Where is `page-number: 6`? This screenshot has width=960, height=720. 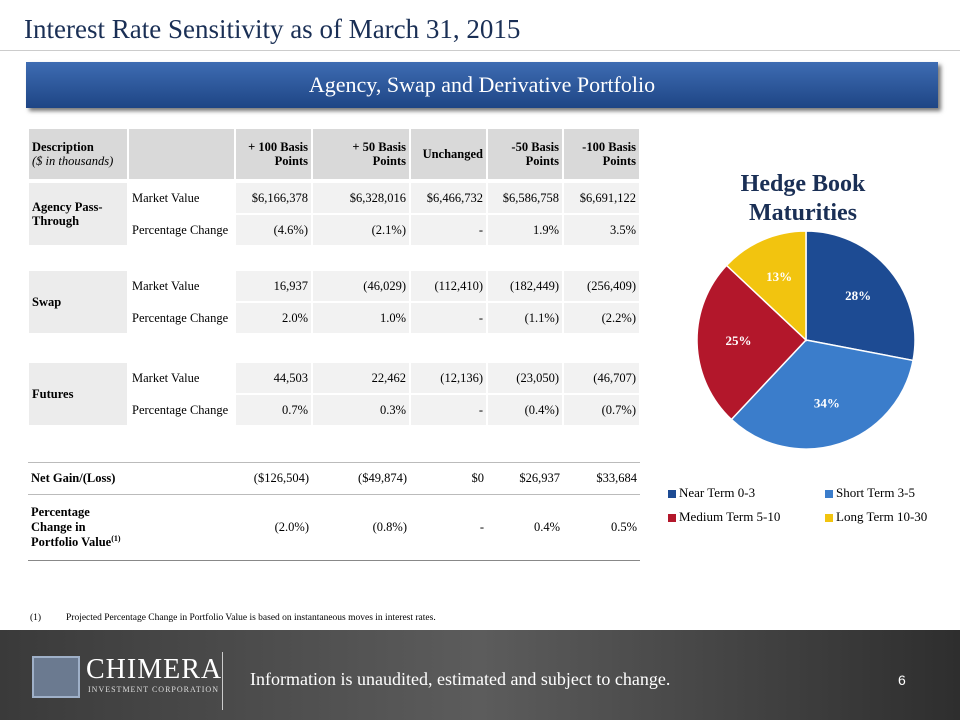 page-number: 6 is located at coordinates (902, 680).